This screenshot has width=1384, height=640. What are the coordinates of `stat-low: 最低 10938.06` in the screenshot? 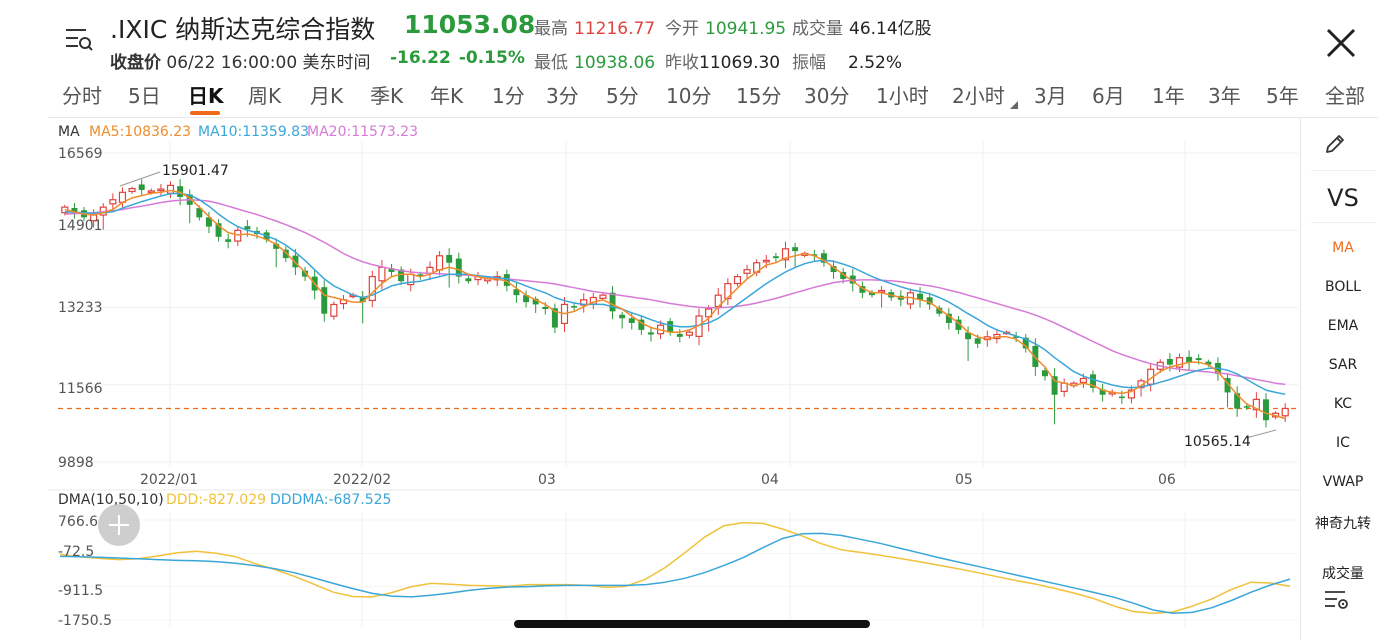 It's located at (594, 60).